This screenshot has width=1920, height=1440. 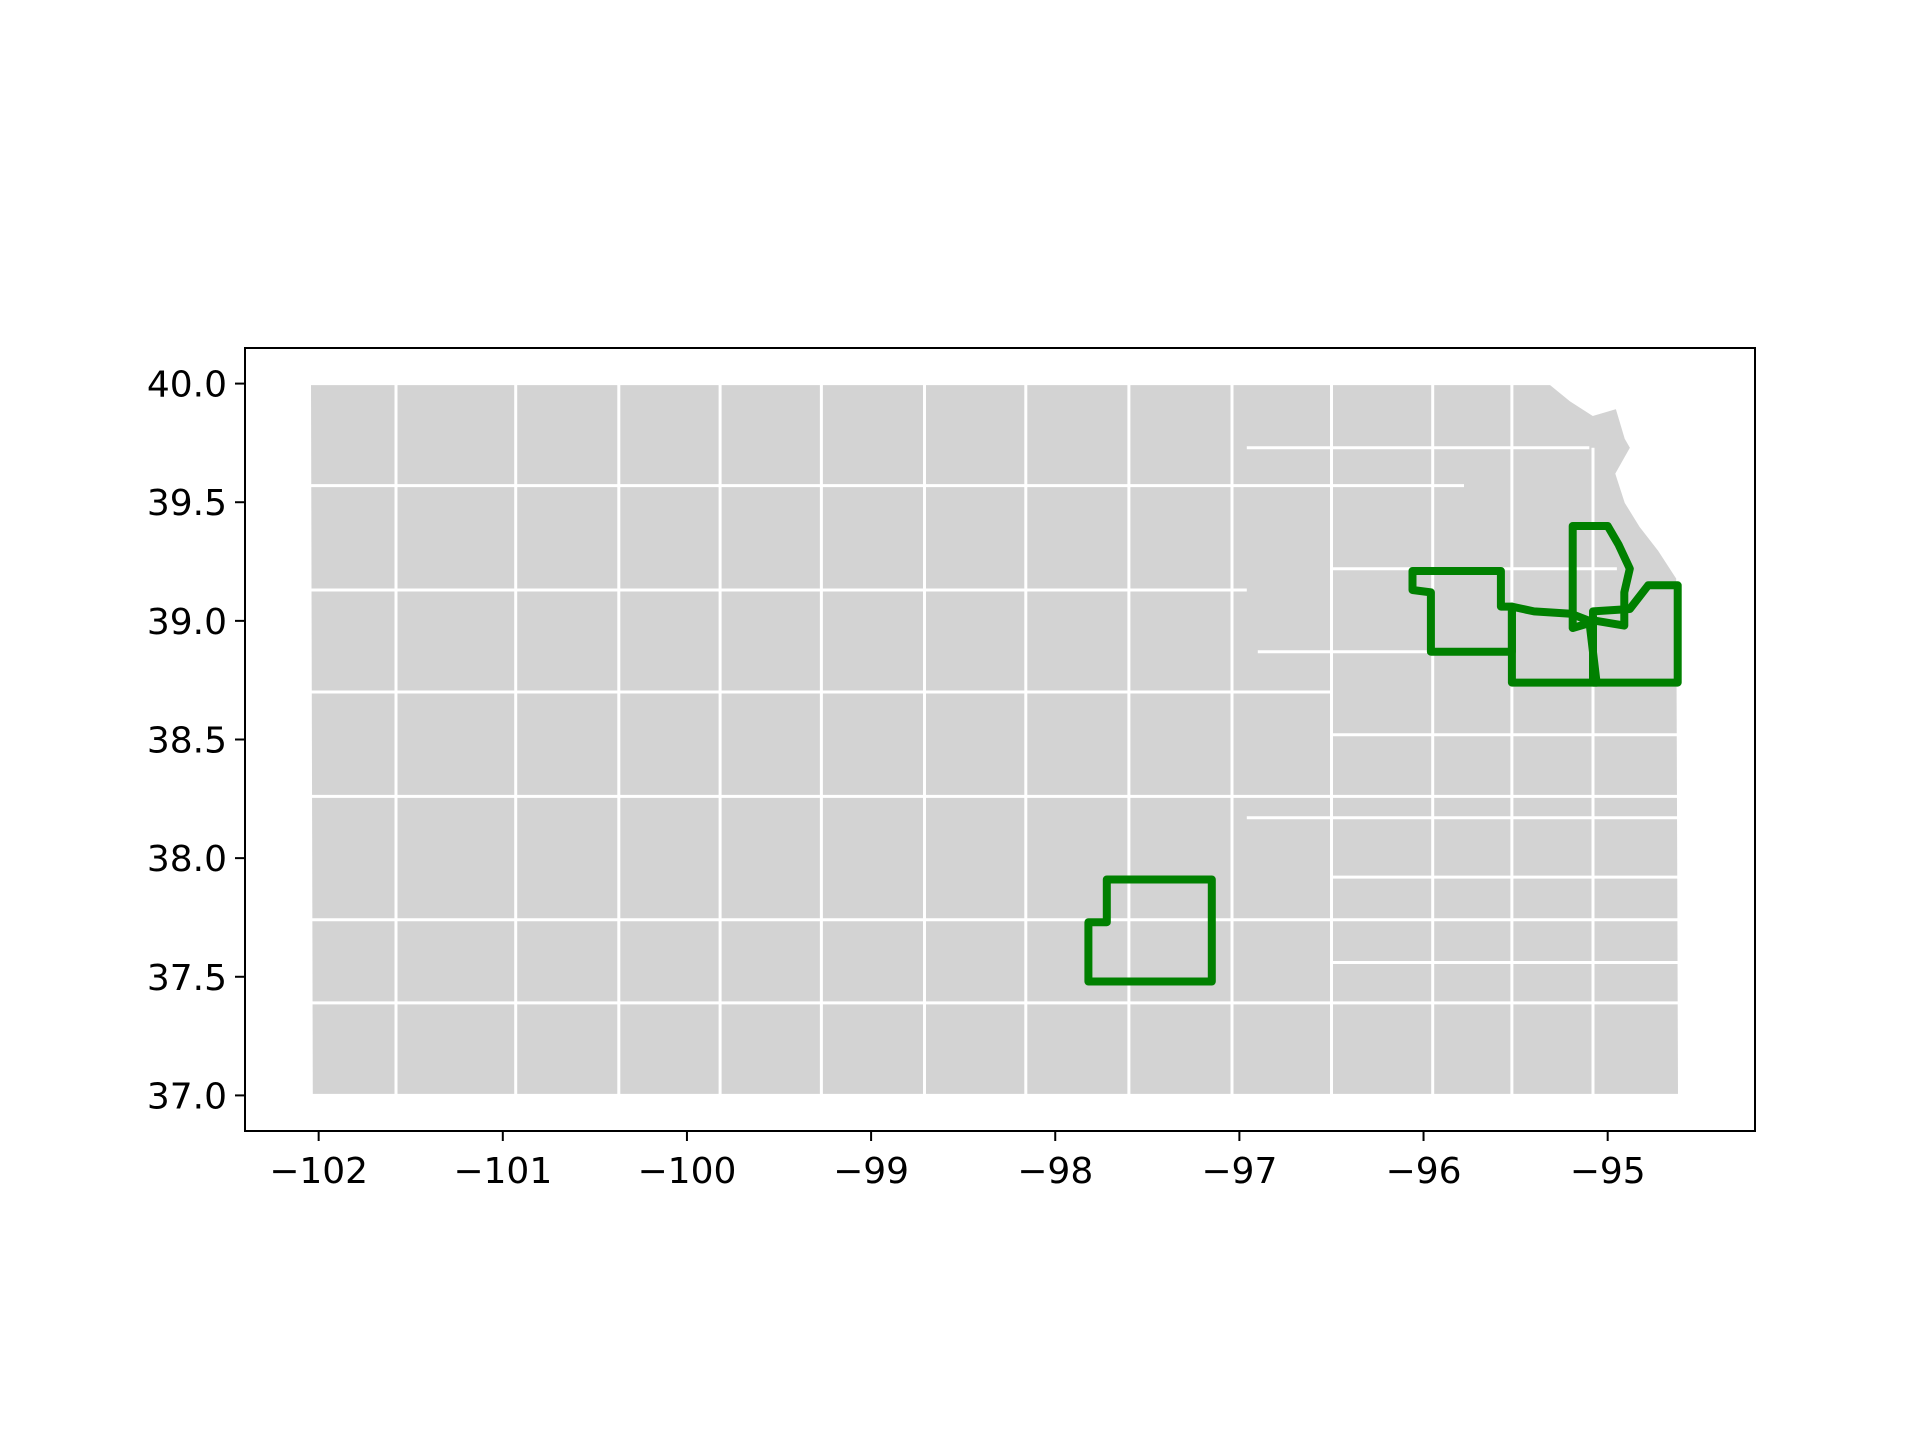 I want to click on y-axis: 37.0 37.5 38.0 38.5 39.0 39.5 40.0, so click(x=196, y=741).